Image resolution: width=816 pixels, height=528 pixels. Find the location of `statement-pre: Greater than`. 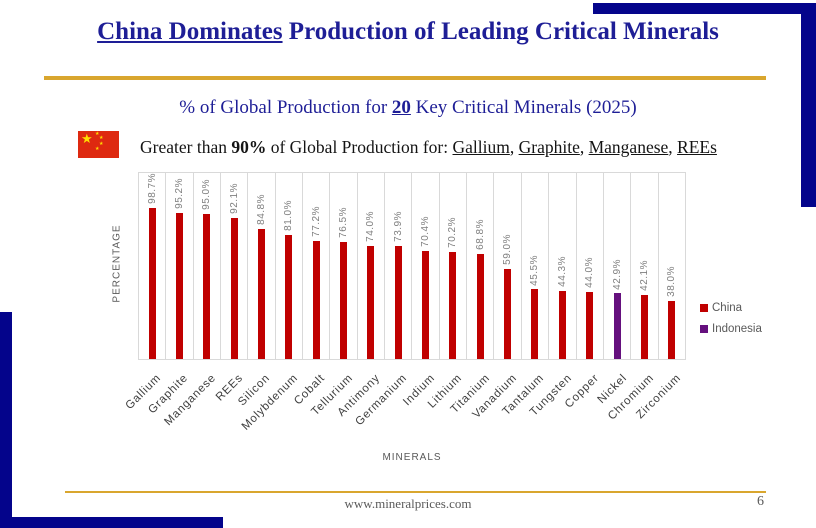

statement-pre: Greater than is located at coordinates (186, 147).